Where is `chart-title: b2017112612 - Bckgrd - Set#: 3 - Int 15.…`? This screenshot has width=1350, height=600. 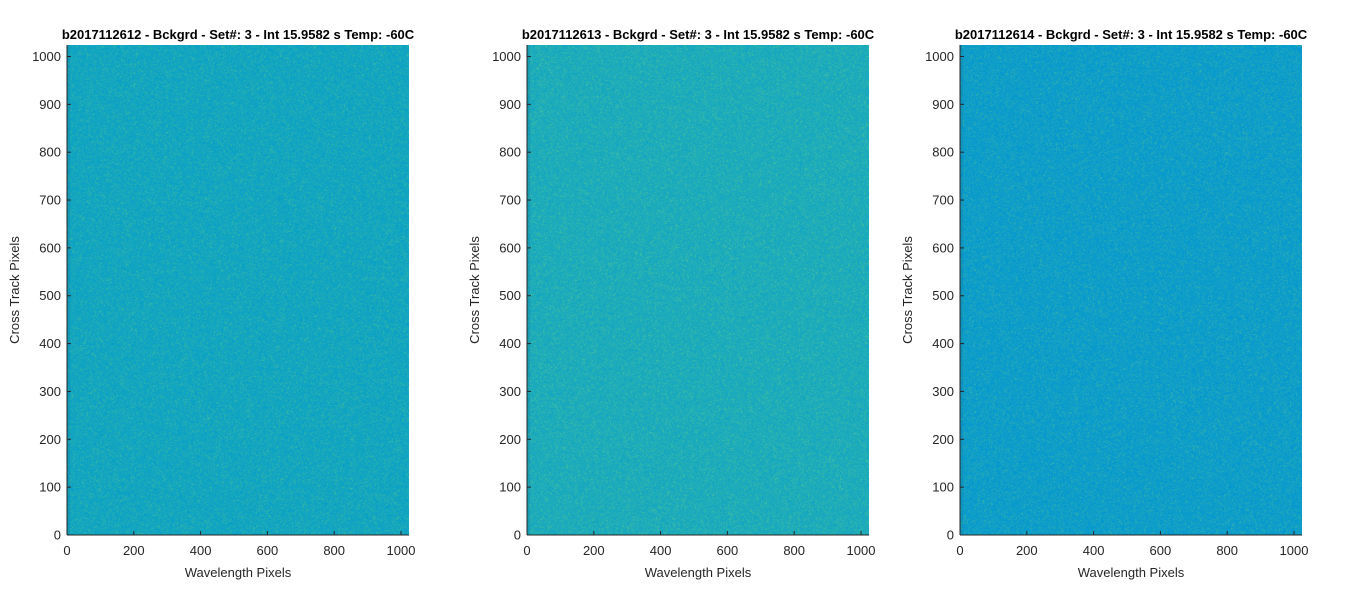 chart-title: b2017112612 - Bckgrd - Set#: 3 - Int 15.… is located at coordinates (238, 34).